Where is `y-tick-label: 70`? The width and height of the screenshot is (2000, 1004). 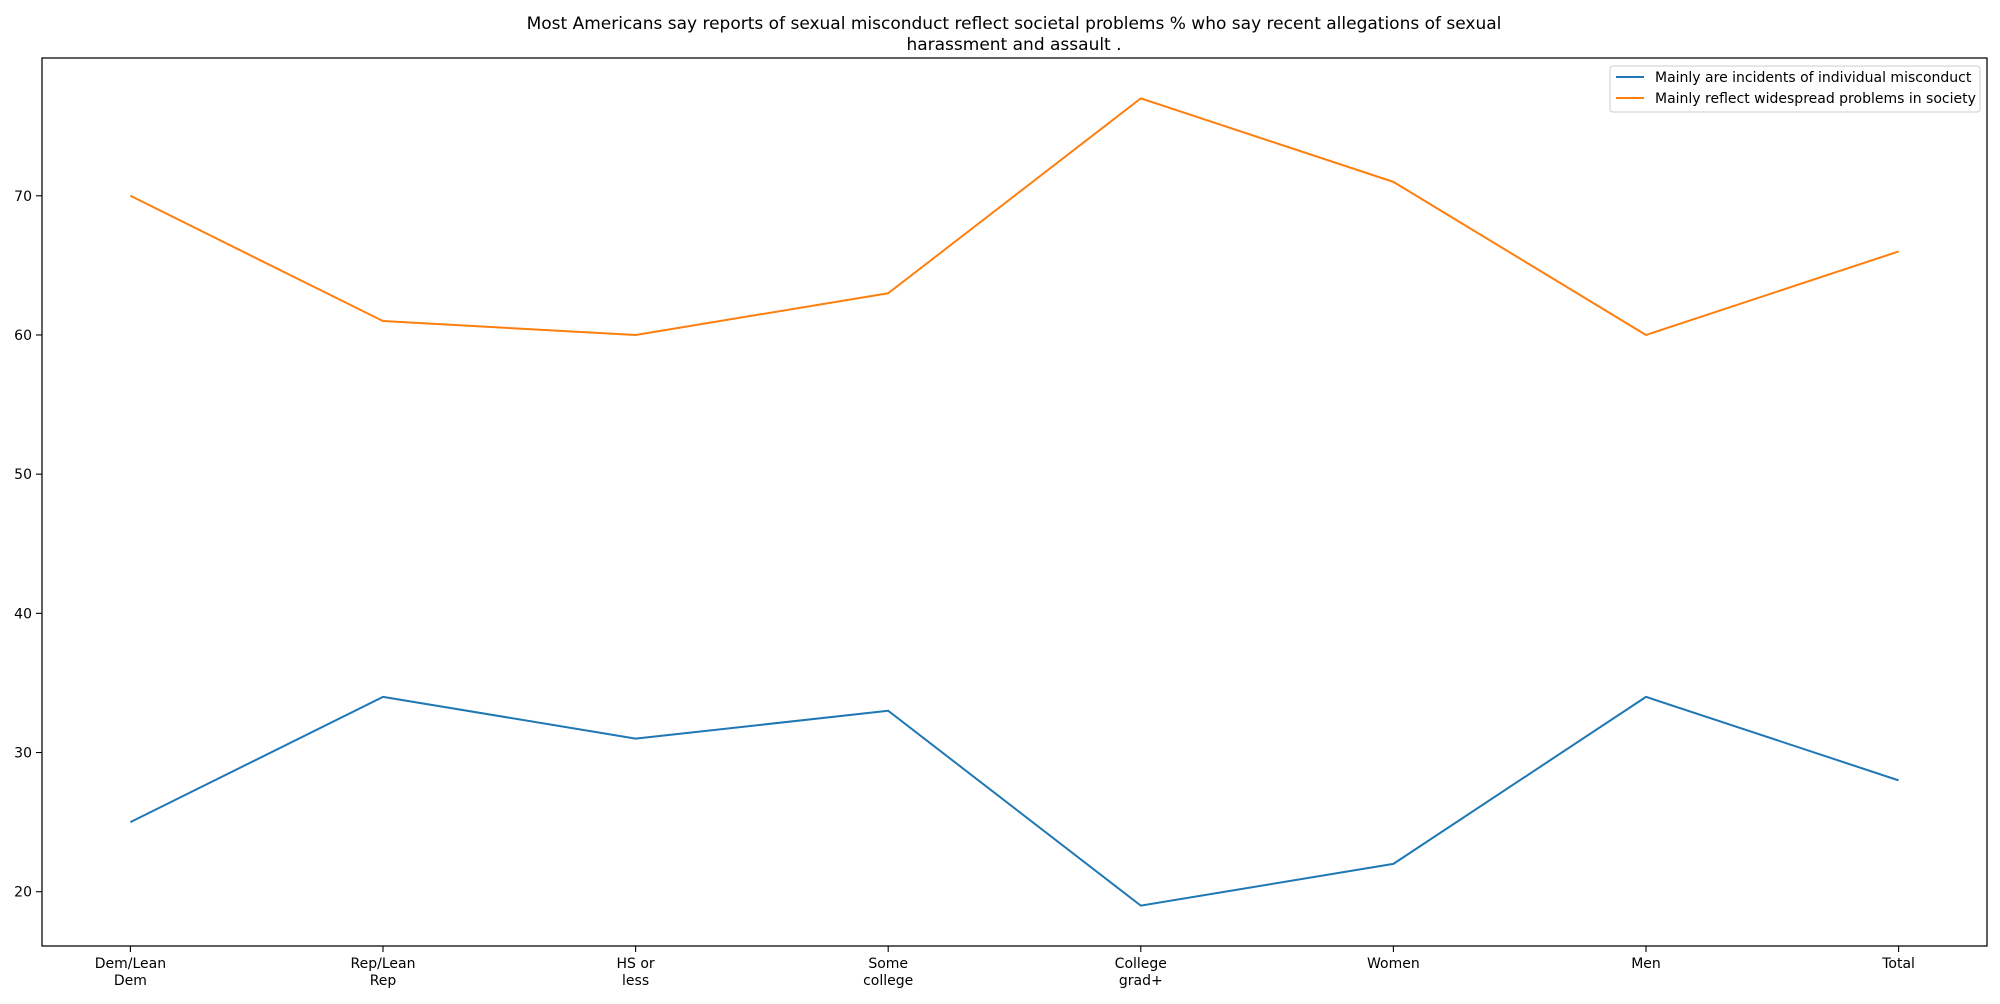 y-tick-label: 70 is located at coordinates (23, 197).